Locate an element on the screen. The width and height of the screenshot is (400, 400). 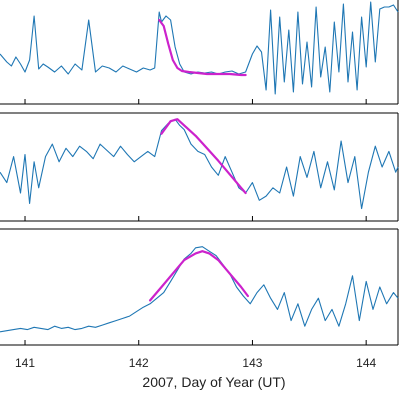
x-tick-label-141: 141 is located at coordinates (25, 363).